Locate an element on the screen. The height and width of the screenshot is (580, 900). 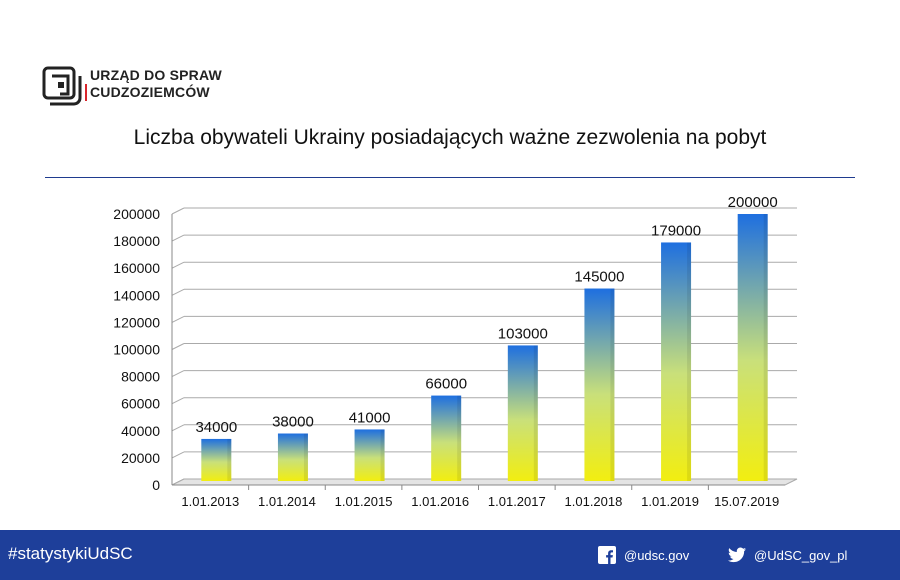
x-tick-label: 1.01.2017 is located at coordinates (517, 501).